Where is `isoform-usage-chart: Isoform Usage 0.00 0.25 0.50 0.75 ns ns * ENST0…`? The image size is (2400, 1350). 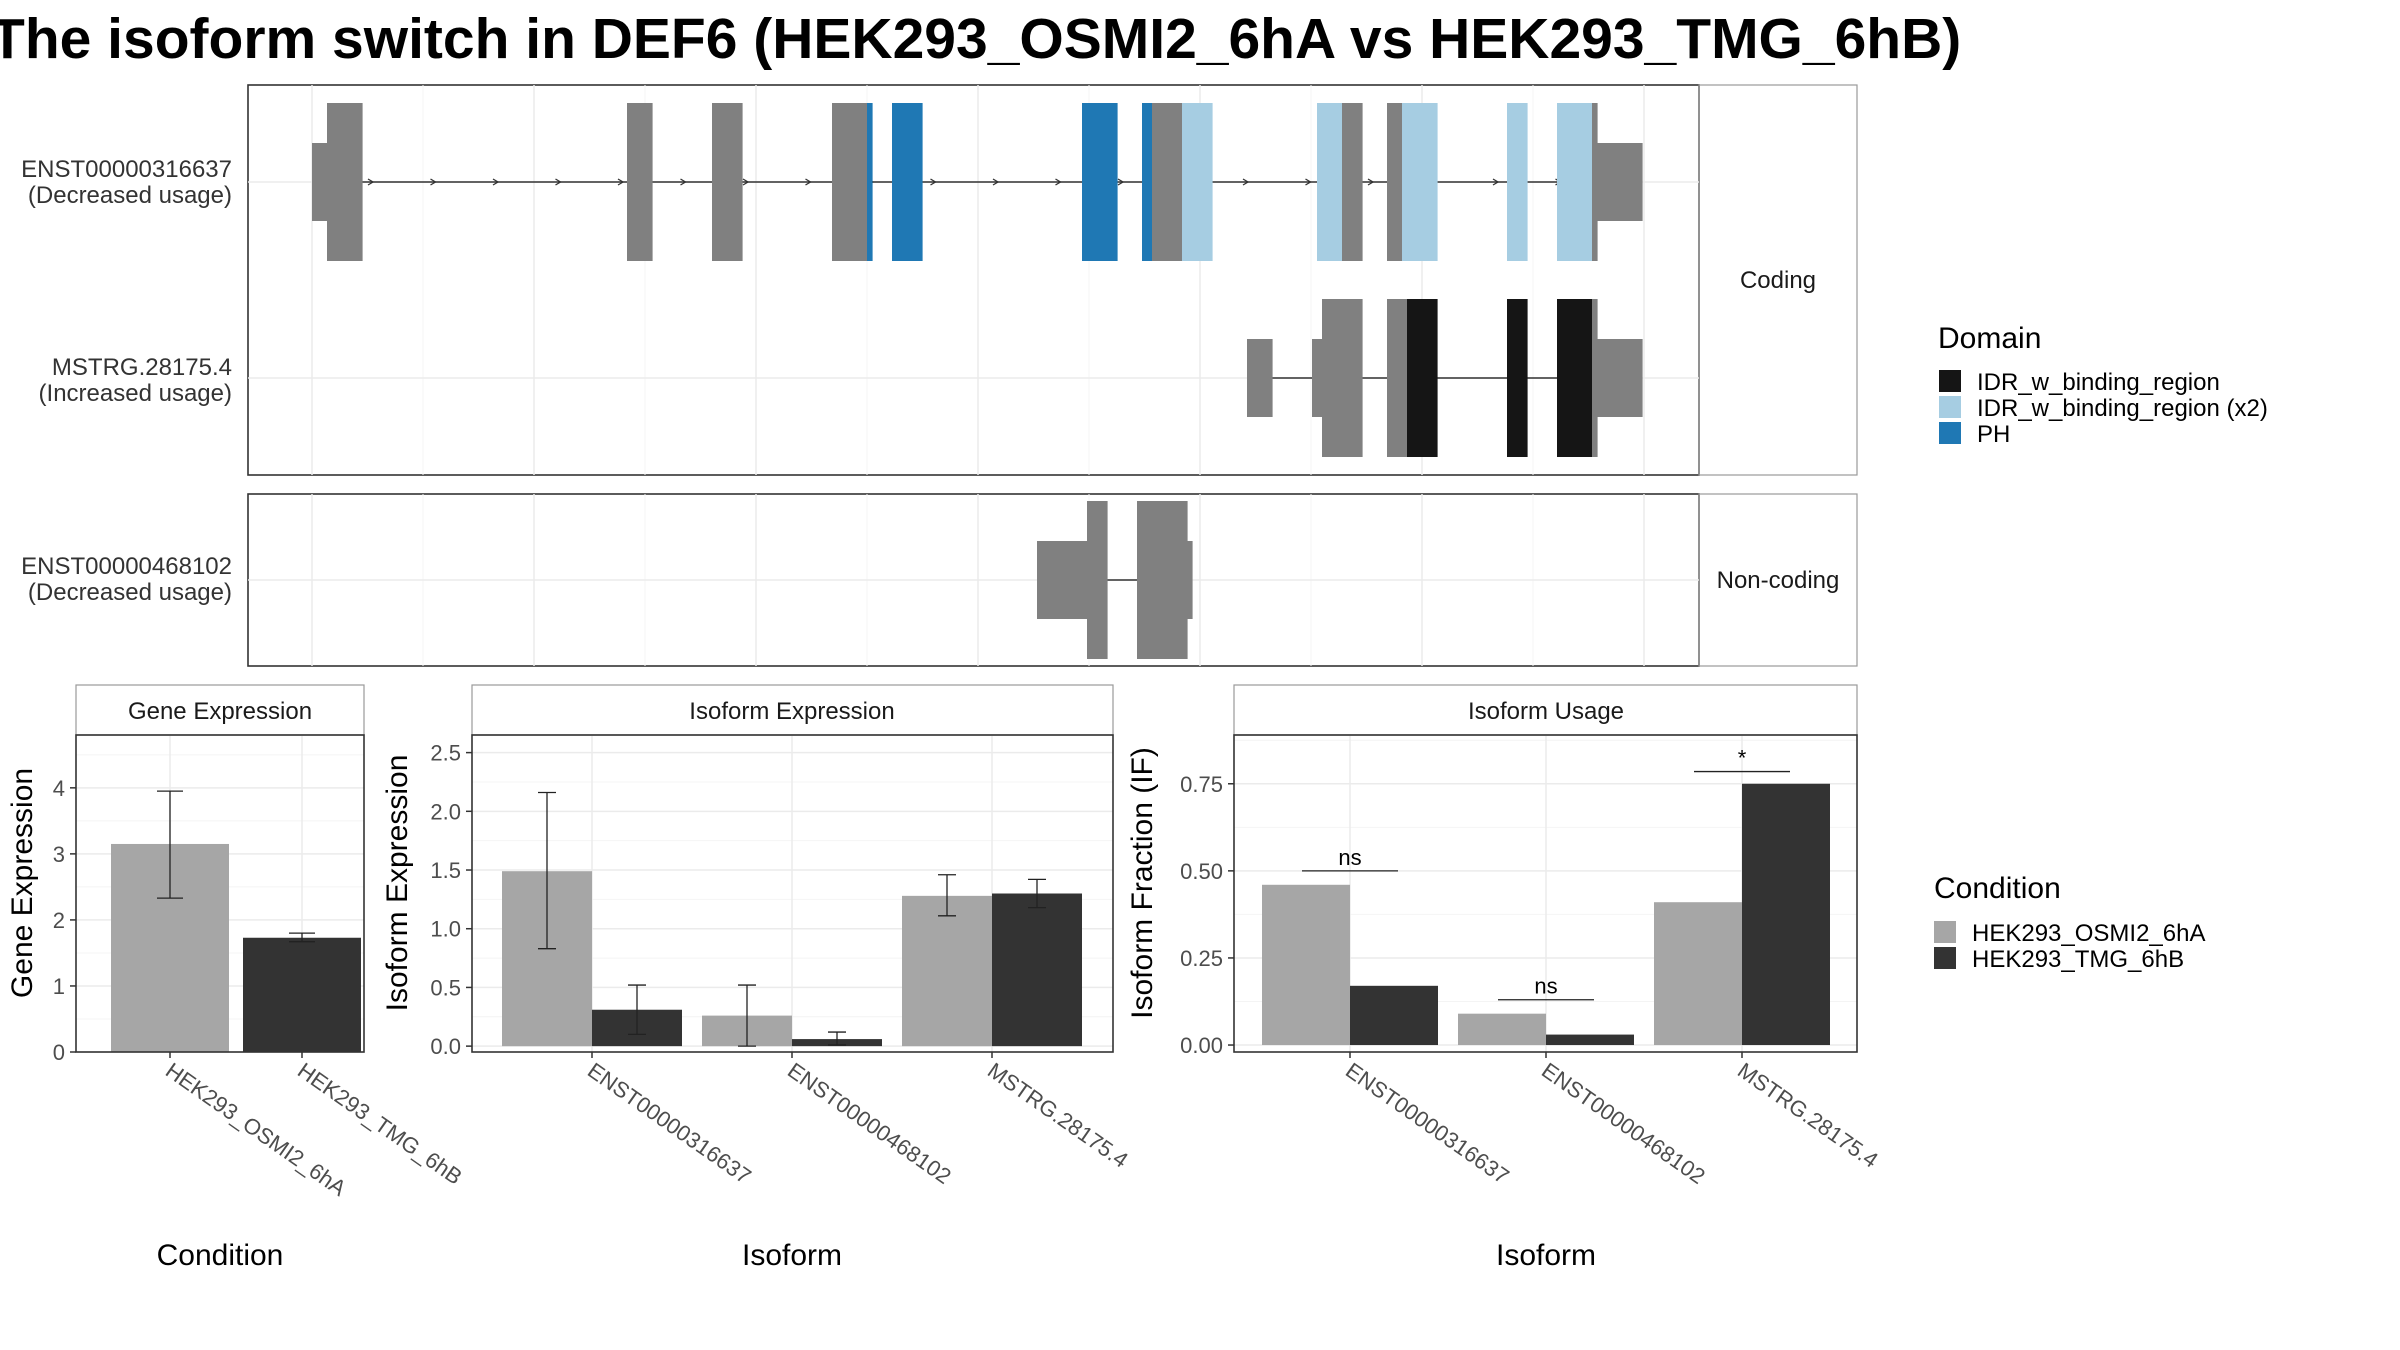
isoform-usage-chart: Isoform Usage 0.00 0.25 0.50 0.75 ns ns * ENST0… is located at coordinates (1504, 978).